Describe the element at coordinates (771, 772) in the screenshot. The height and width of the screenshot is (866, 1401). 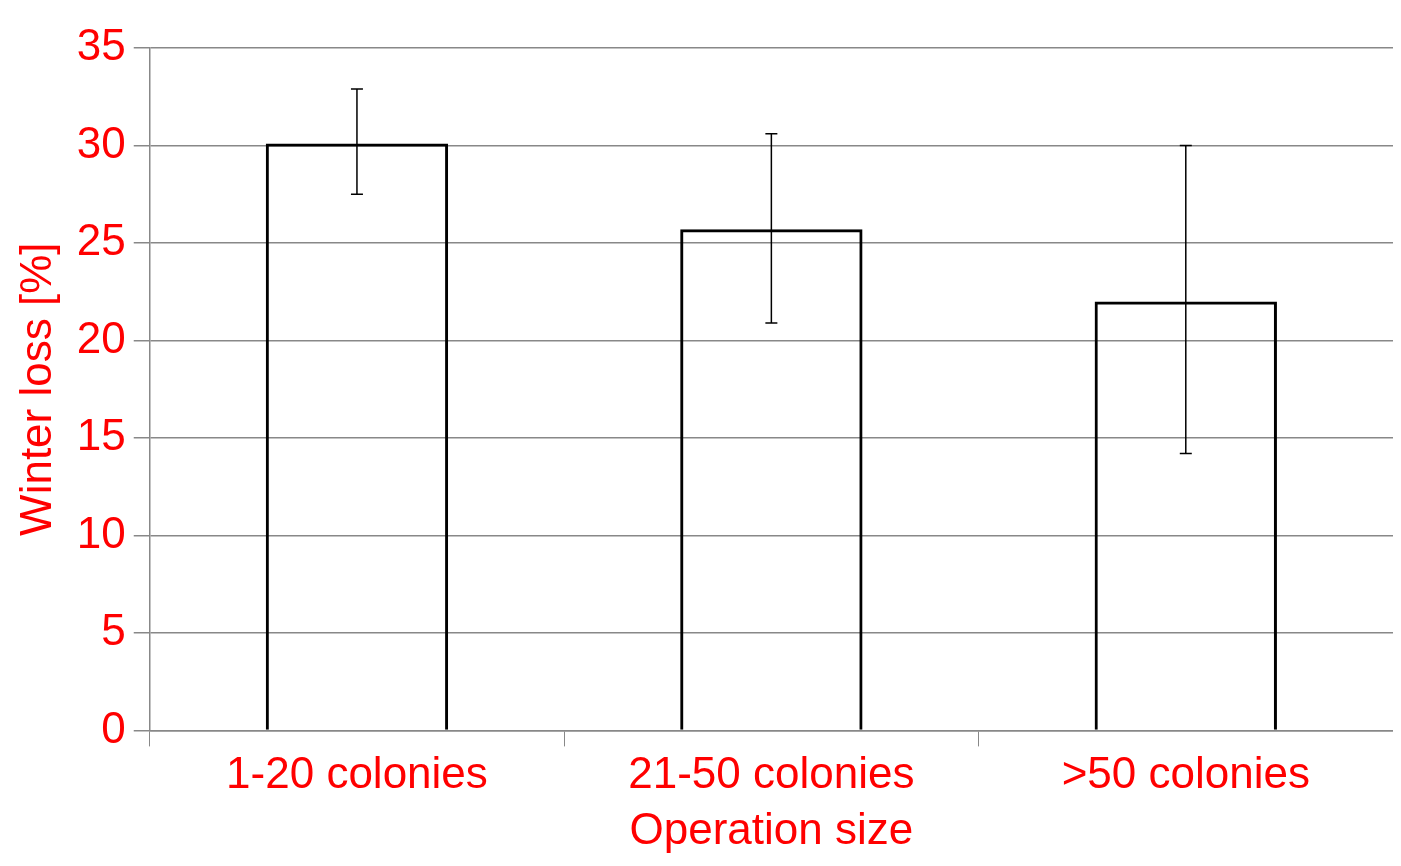
I see `x-tick-label: 21-50 colonies` at that location.